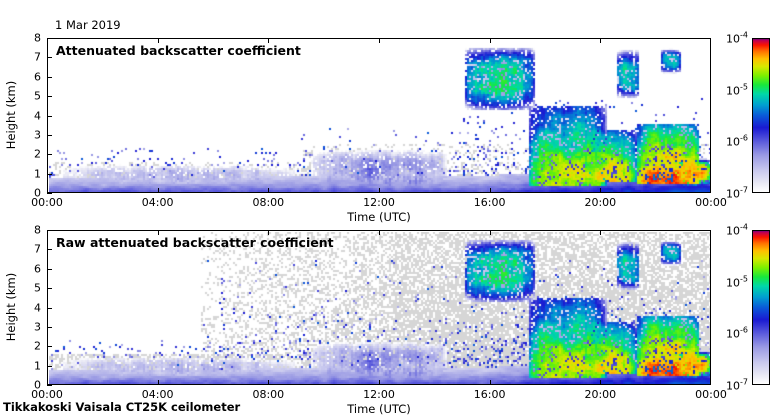 The height and width of the screenshot is (420, 780). Describe the element at coordinates (195, 242) in the screenshot. I see `panel-title-raw: Raw attenuated backscatter coefficient` at that location.